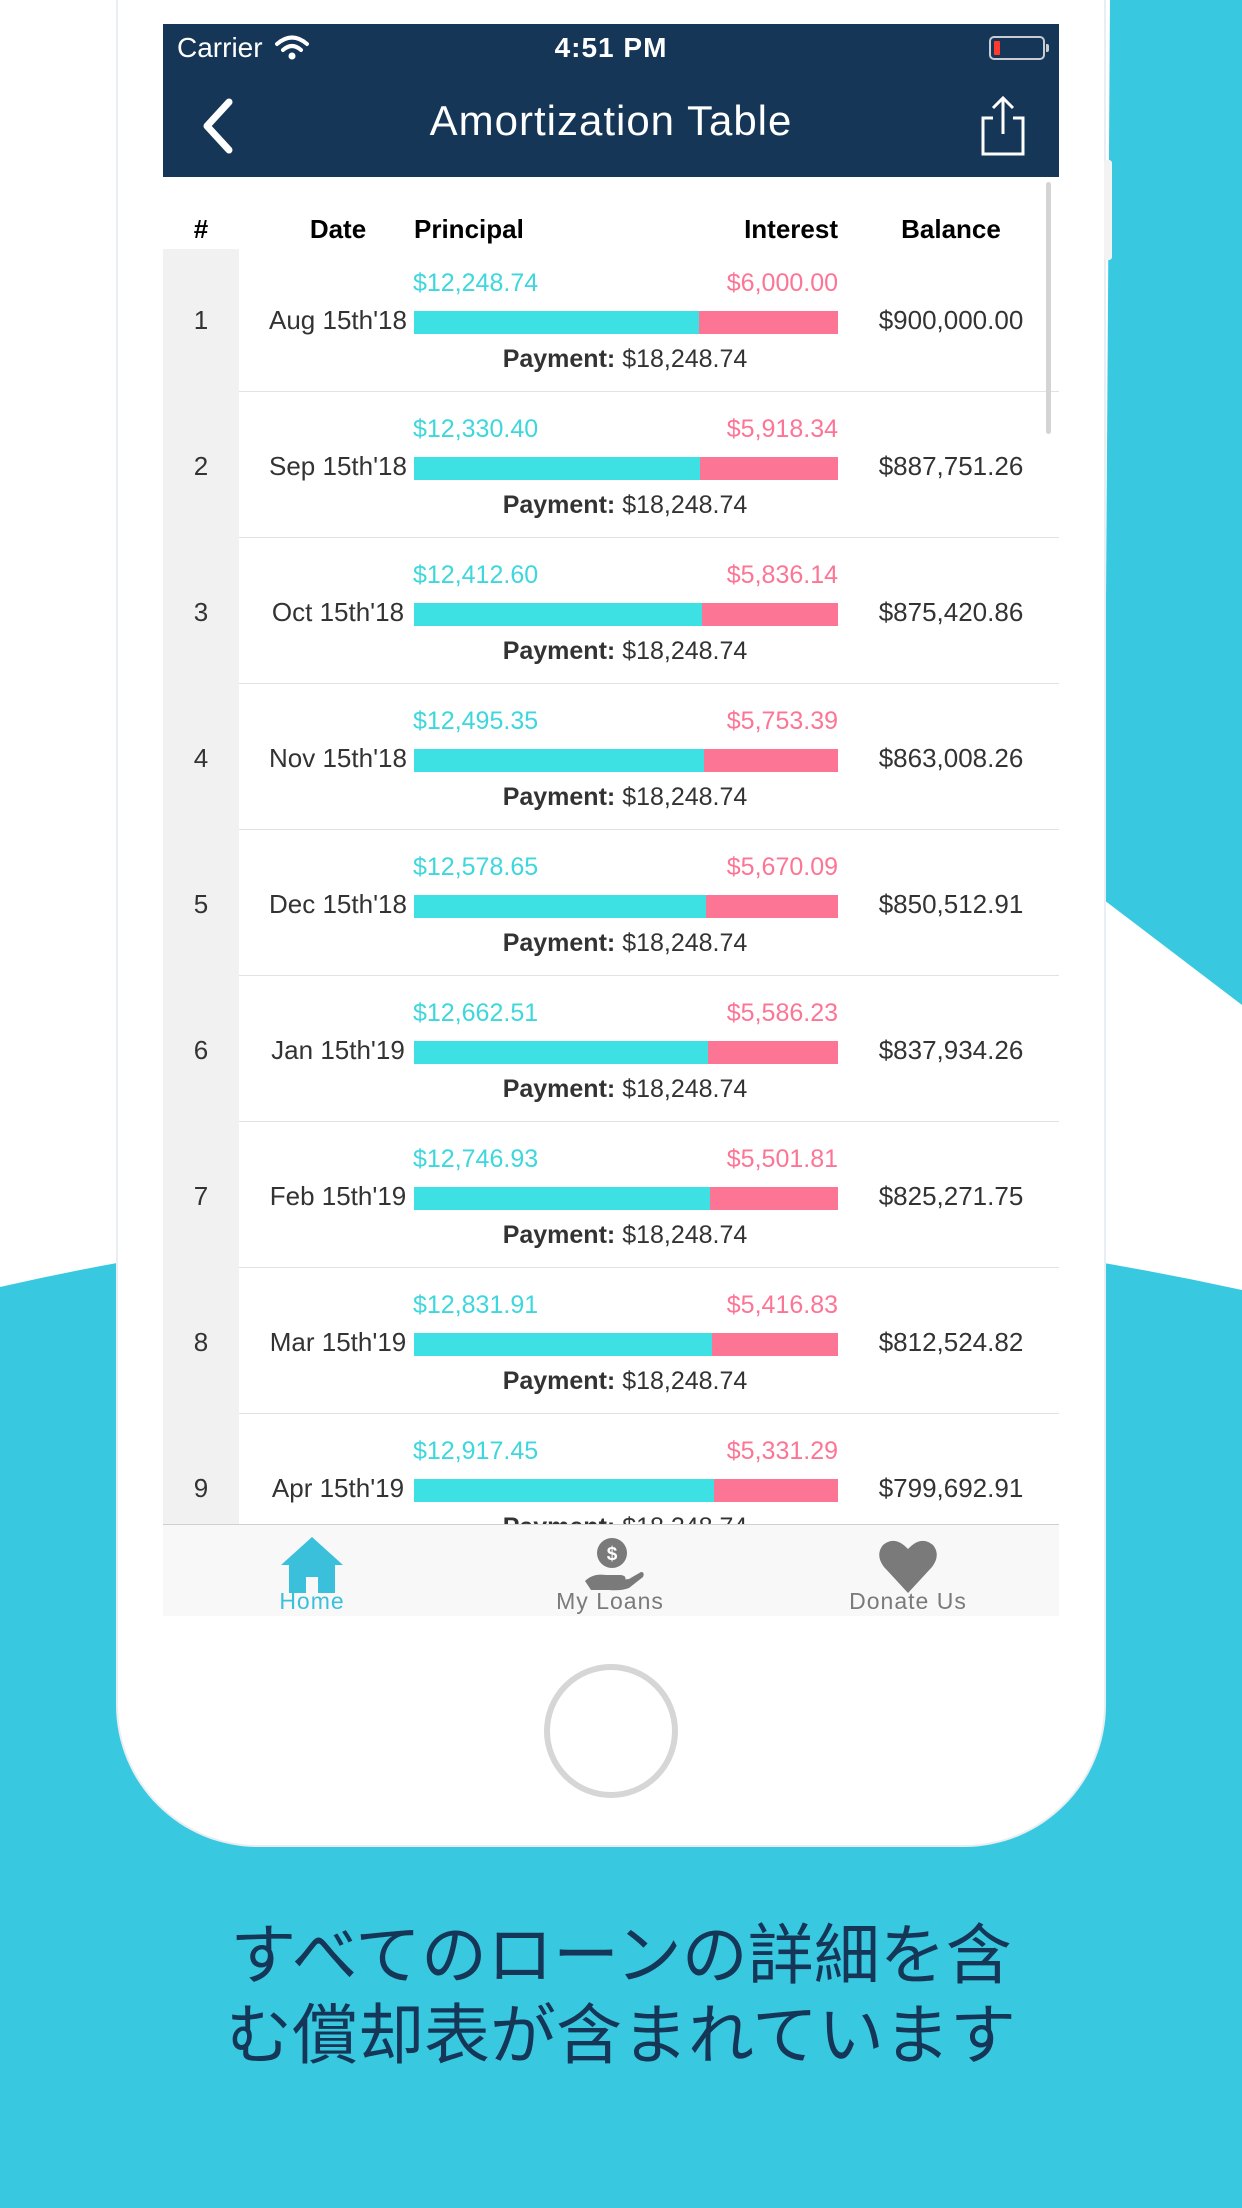  What do you see at coordinates (338, 1050) in the screenshot?
I see `row-date: Jan 15th'19` at bounding box center [338, 1050].